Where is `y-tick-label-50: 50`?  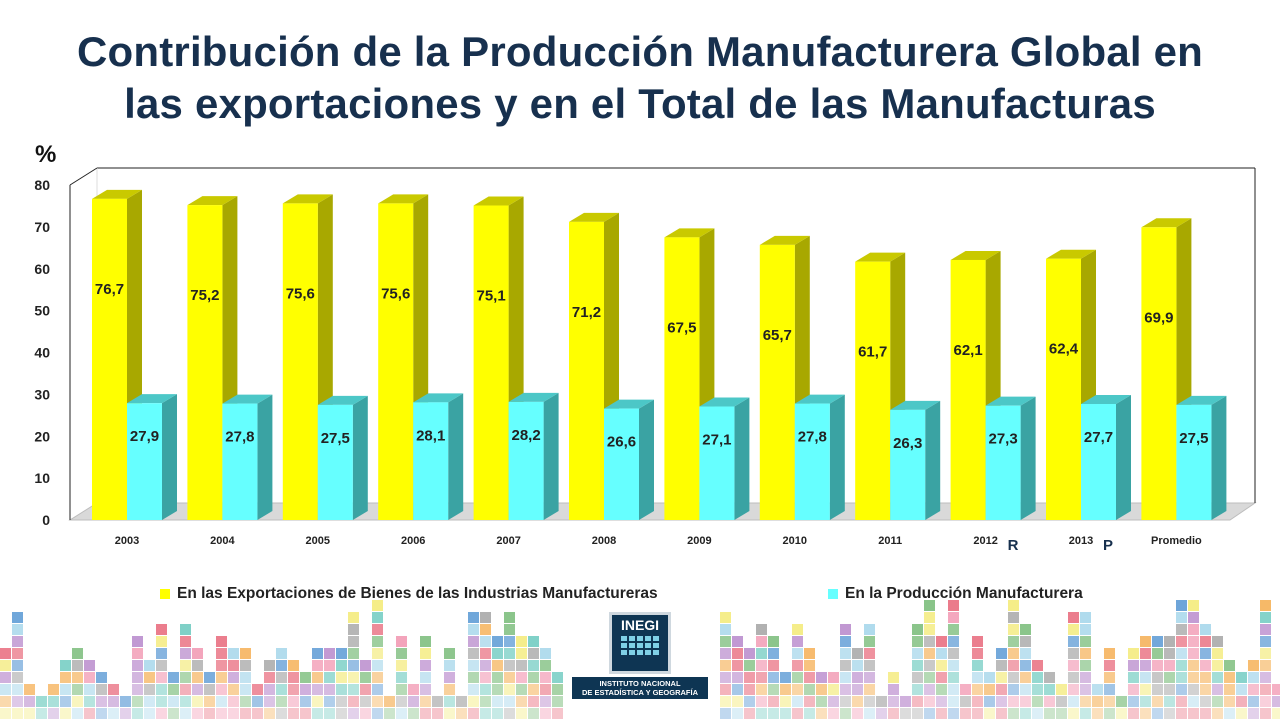
y-tick-label-50: 50 is located at coordinates (42, 311).